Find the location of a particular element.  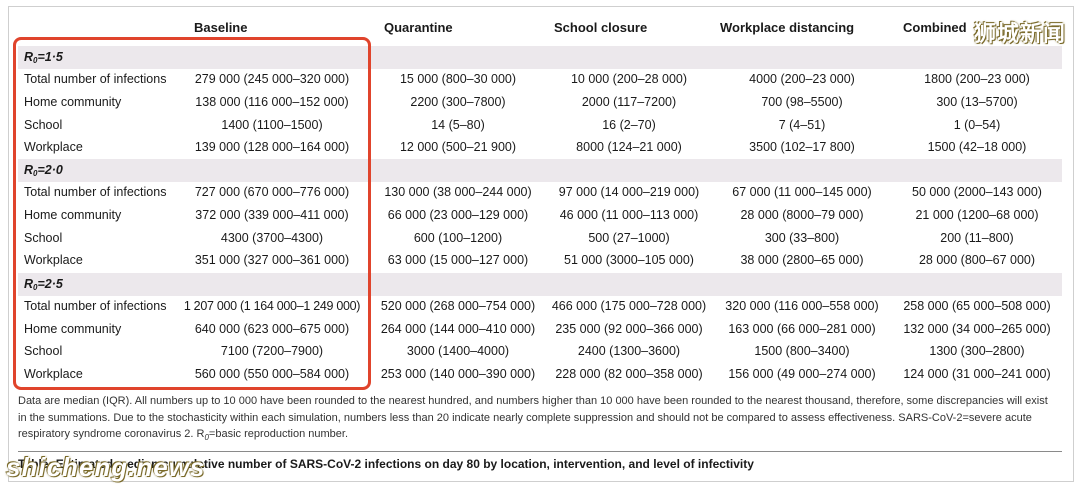

cell-baseline: 279 000 (245 000–320 000) is located at coordinates (272, 79).